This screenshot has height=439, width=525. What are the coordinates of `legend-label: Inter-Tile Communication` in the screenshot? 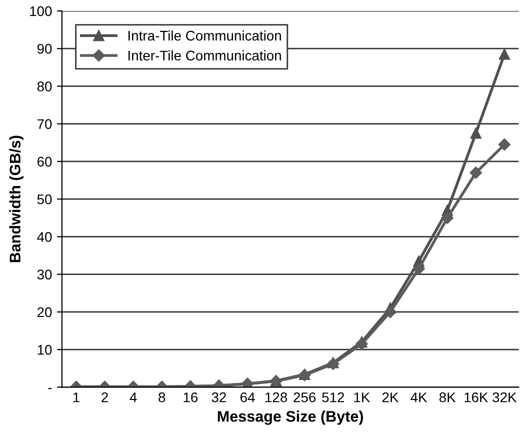 It's located at (204, 55).